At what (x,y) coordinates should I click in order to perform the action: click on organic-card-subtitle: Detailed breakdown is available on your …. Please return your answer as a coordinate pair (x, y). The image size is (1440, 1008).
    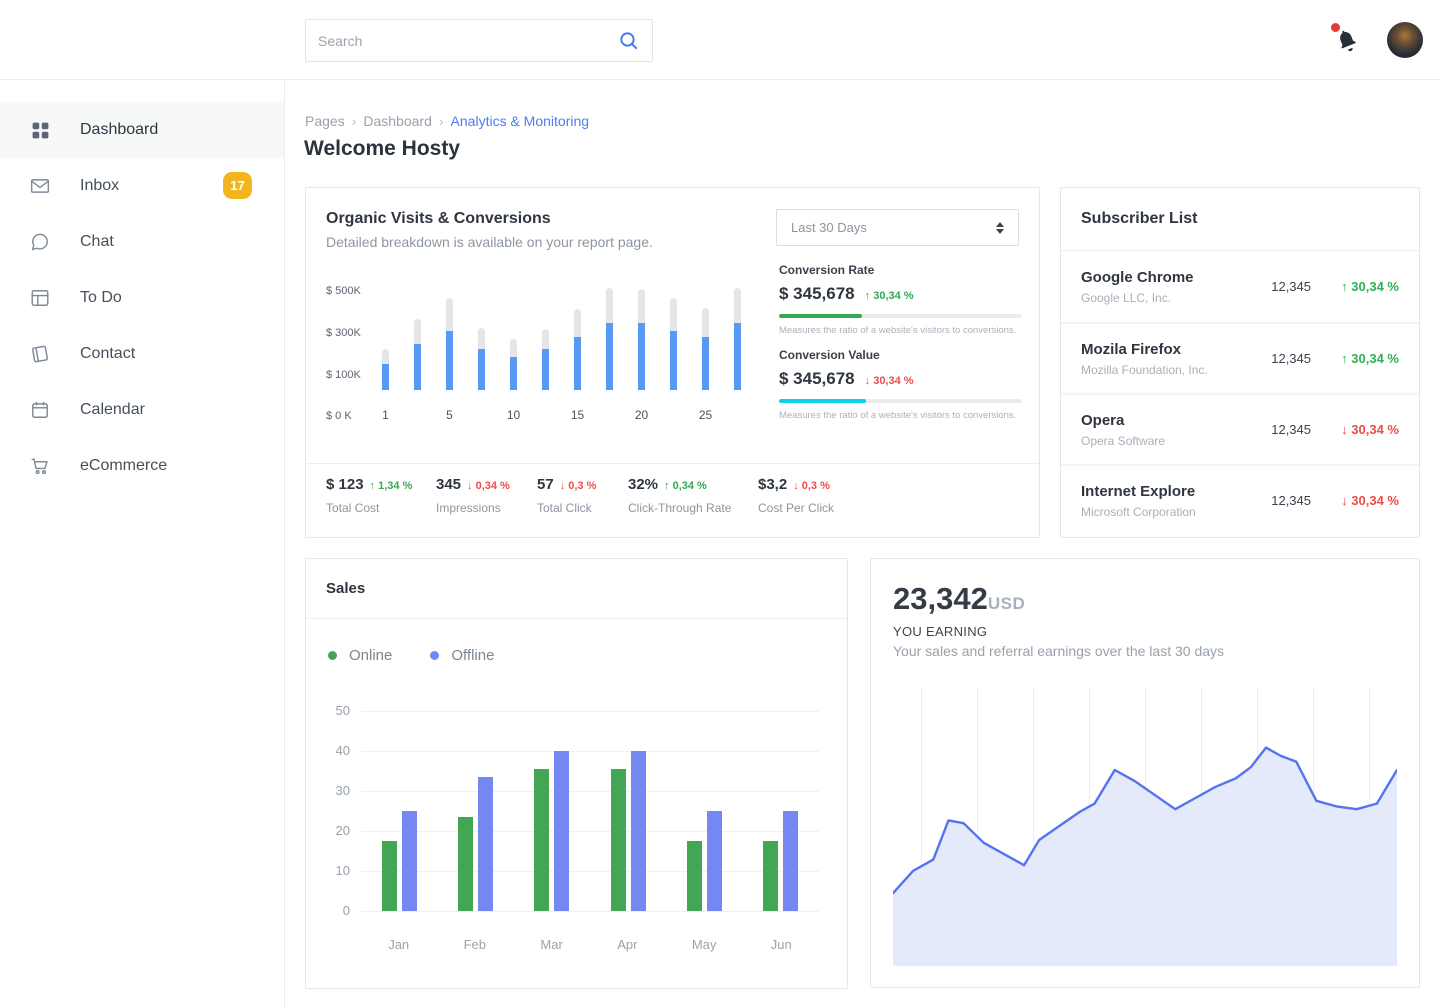
    Looking at the image, I should click on (489, 242).